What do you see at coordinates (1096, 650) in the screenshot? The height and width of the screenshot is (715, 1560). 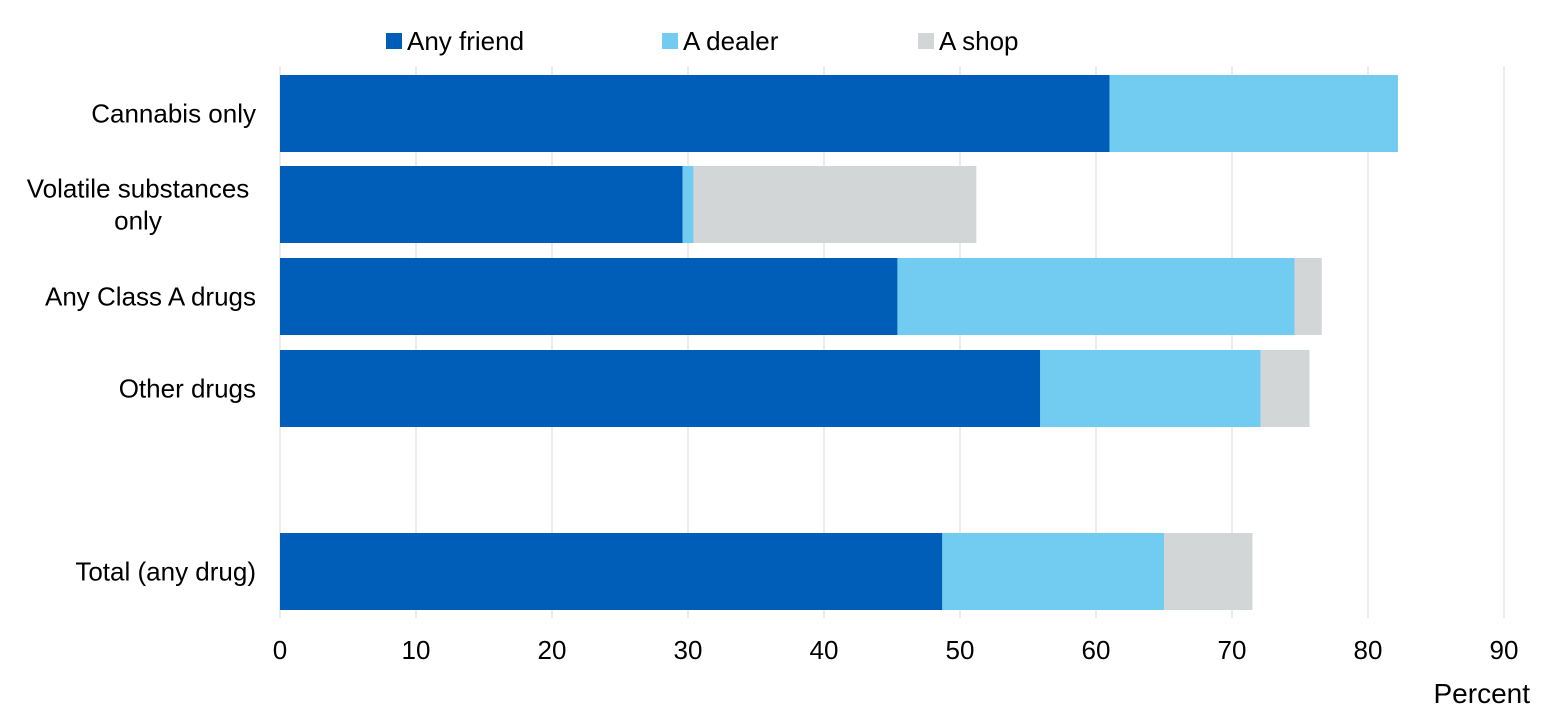 I see `x-tick-label: 60` at bounding box center [1096, 650].